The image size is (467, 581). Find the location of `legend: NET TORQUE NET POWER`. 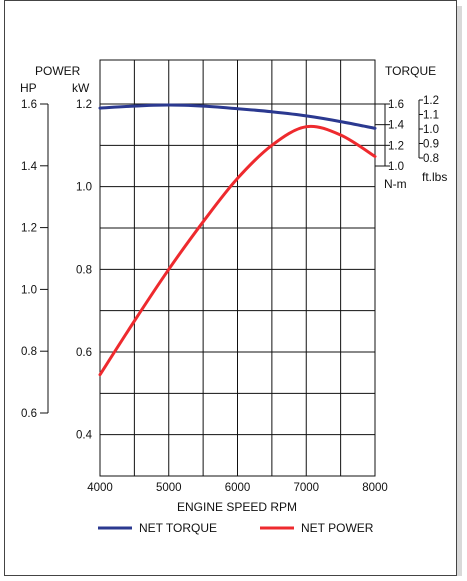

legend: NET TORQUE NET POWER is located at coordinates (236, 528).